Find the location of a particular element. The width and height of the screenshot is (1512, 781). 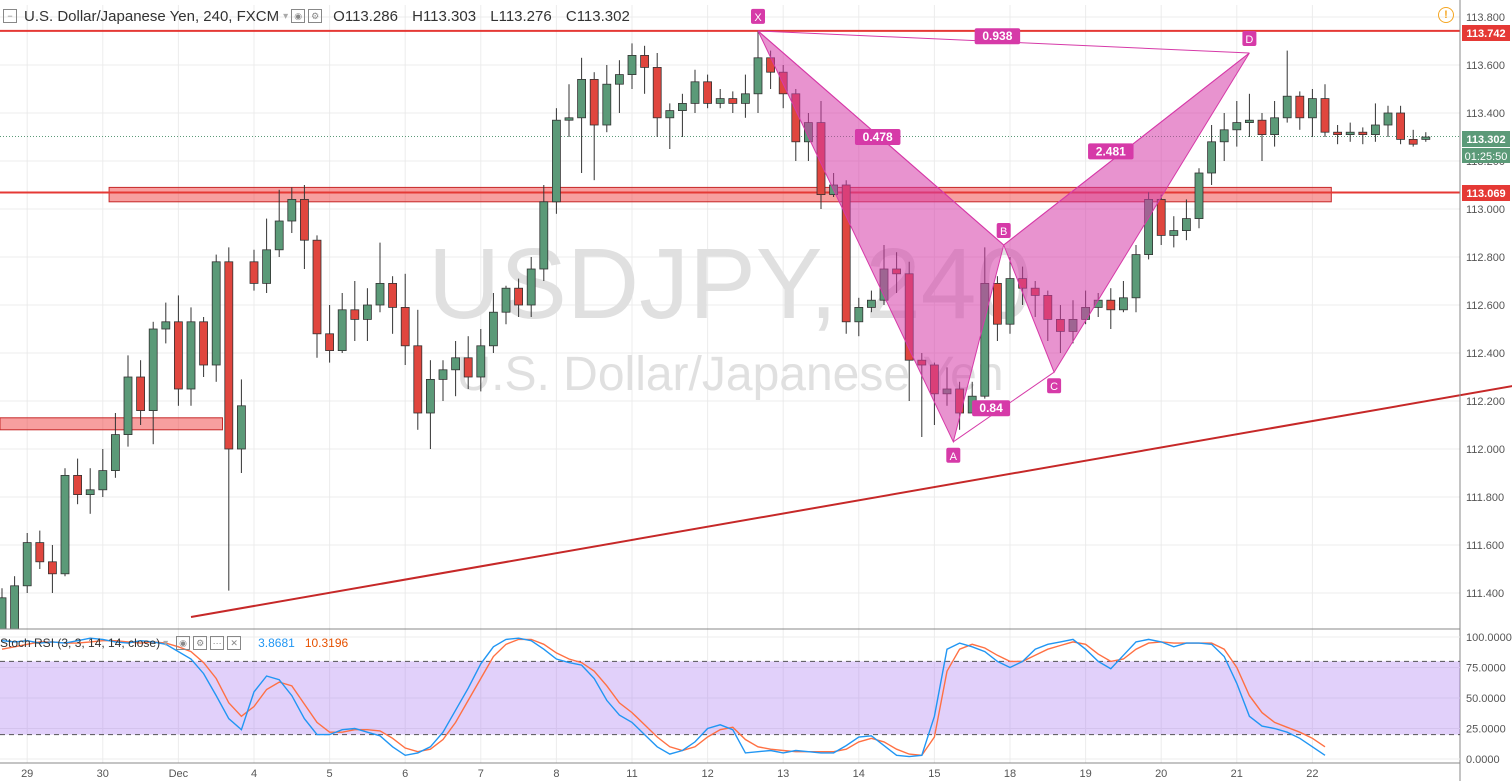

time-tick-label: 13 is located at coordinates (783, 774).